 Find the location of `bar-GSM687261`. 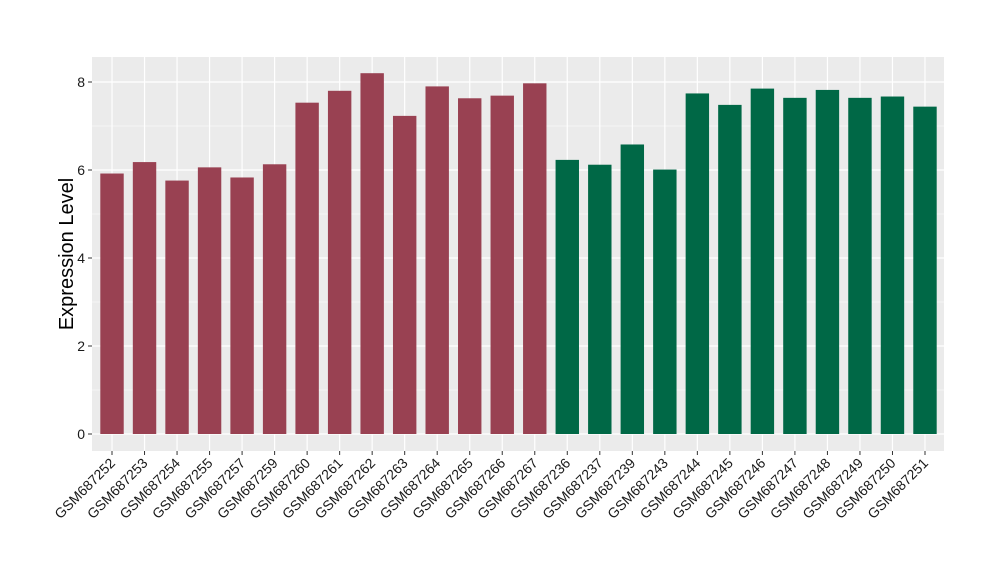

bar-GSM687261 is located at coordinates (339, 262).